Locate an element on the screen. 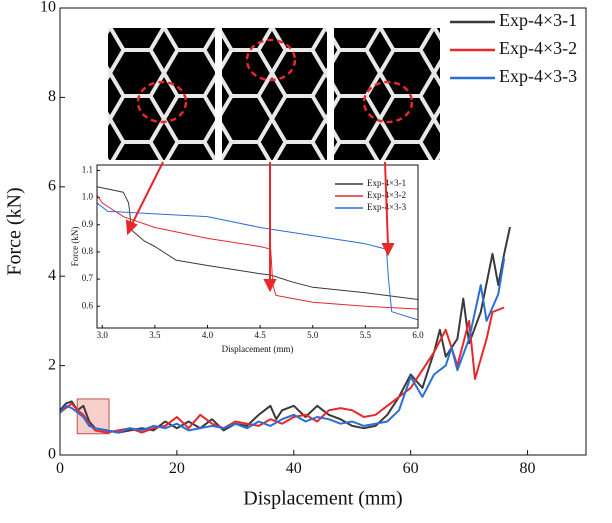  x-tick-label: 4.0 is located at coordinates (208, 335).